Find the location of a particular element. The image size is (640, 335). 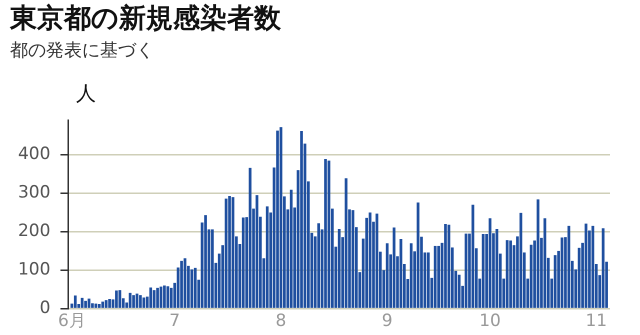

x-tick-label: 7 is located at coordinates (174, 321).